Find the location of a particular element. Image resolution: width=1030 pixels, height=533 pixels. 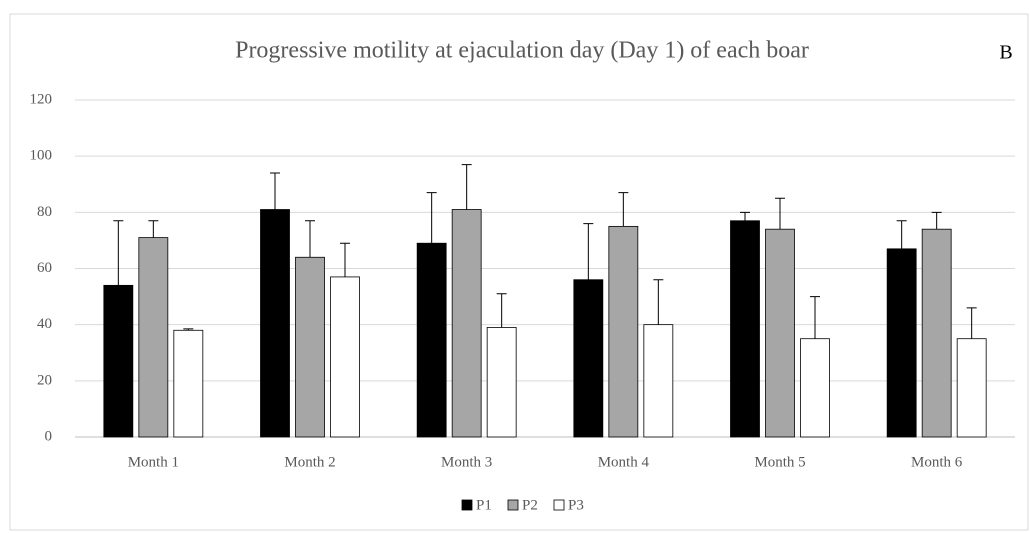

y-tick-label: 120 is located at coordinates (41, 99).